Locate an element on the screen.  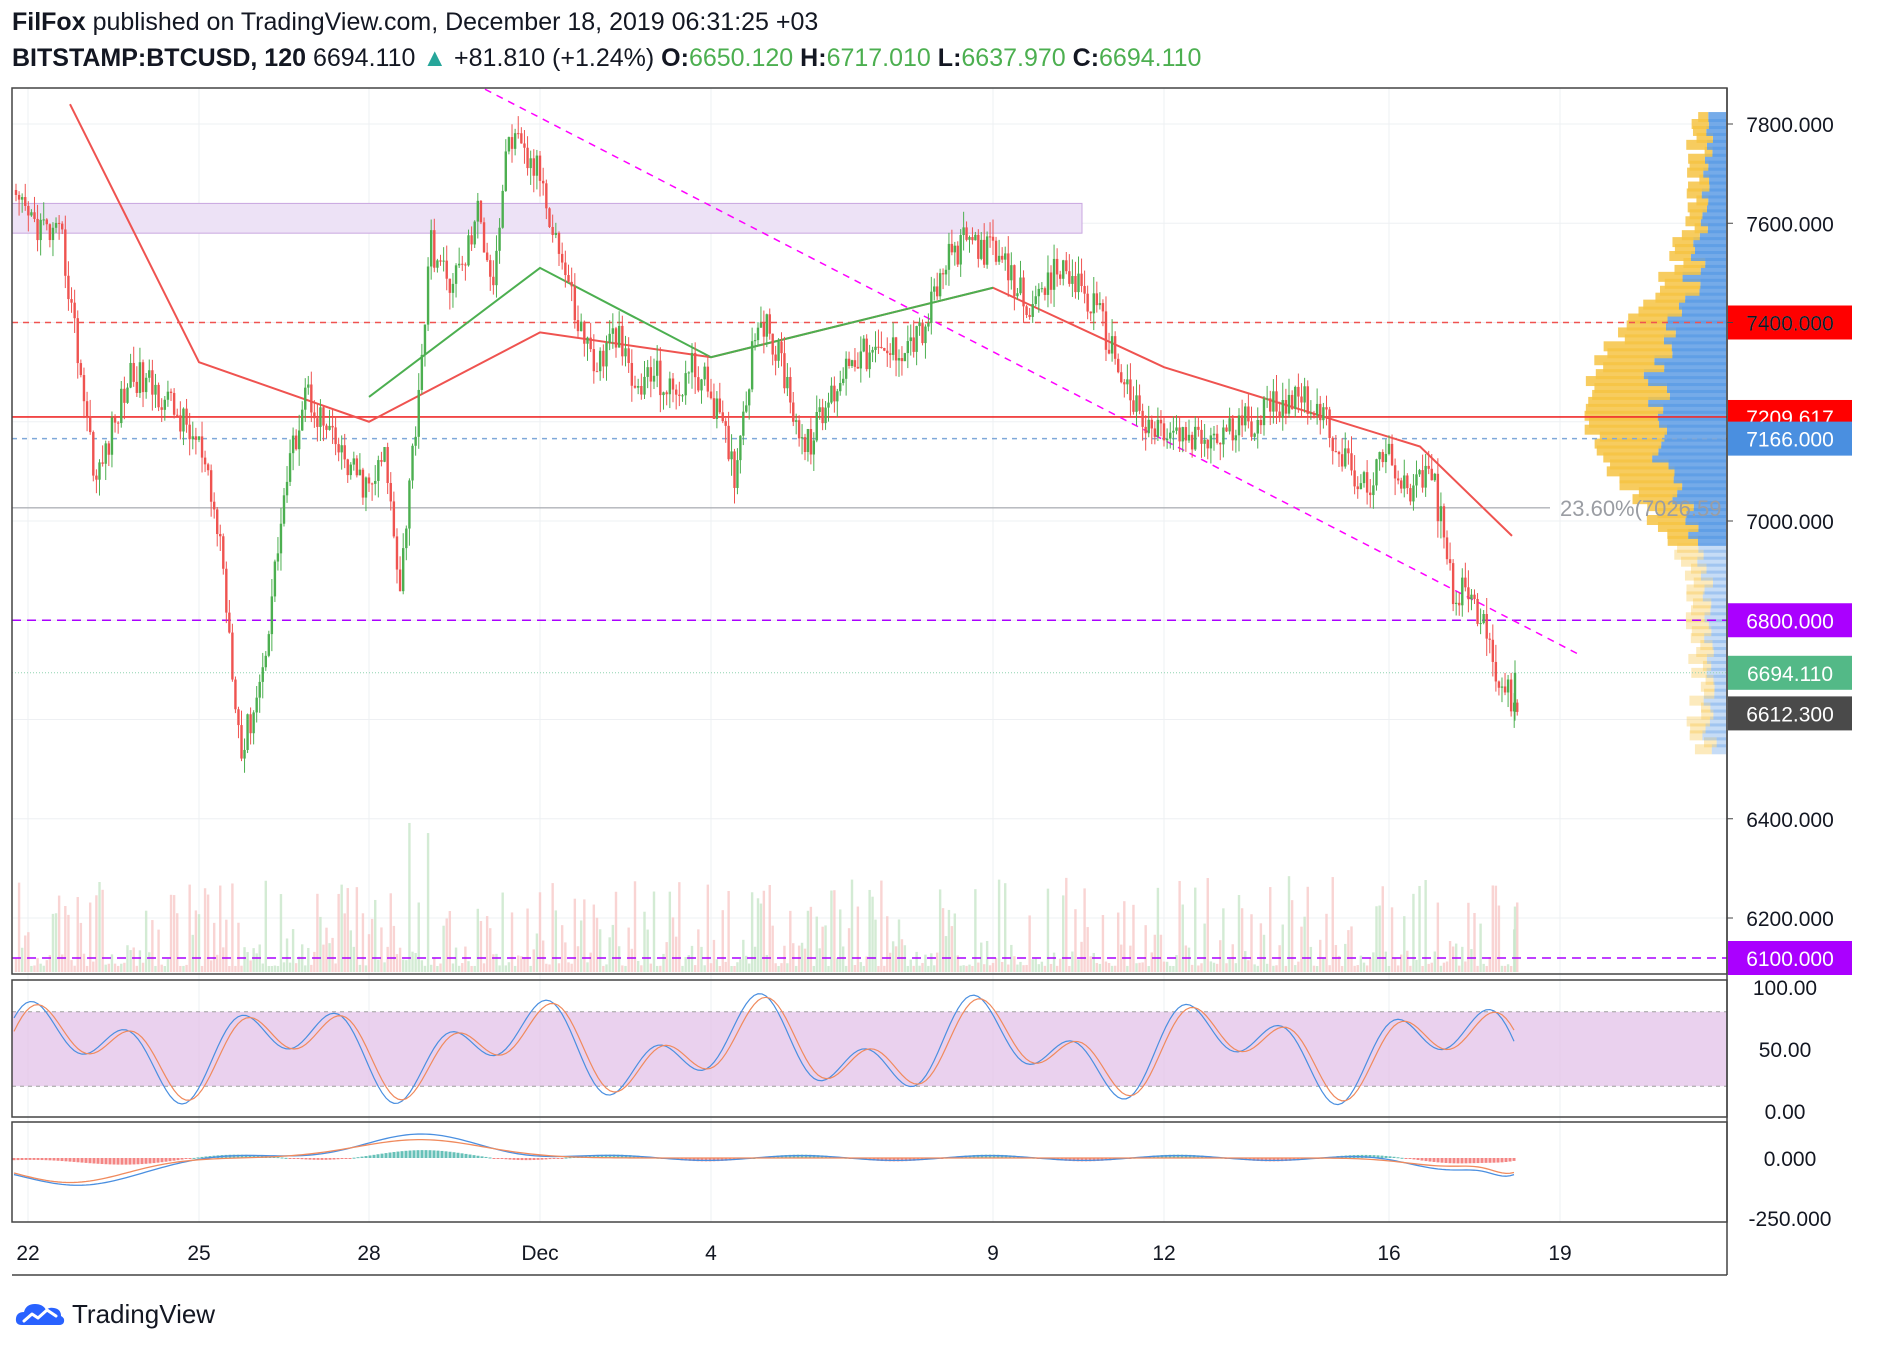
tradingview-footer: TradingView is located at coordinates (114, 1314).